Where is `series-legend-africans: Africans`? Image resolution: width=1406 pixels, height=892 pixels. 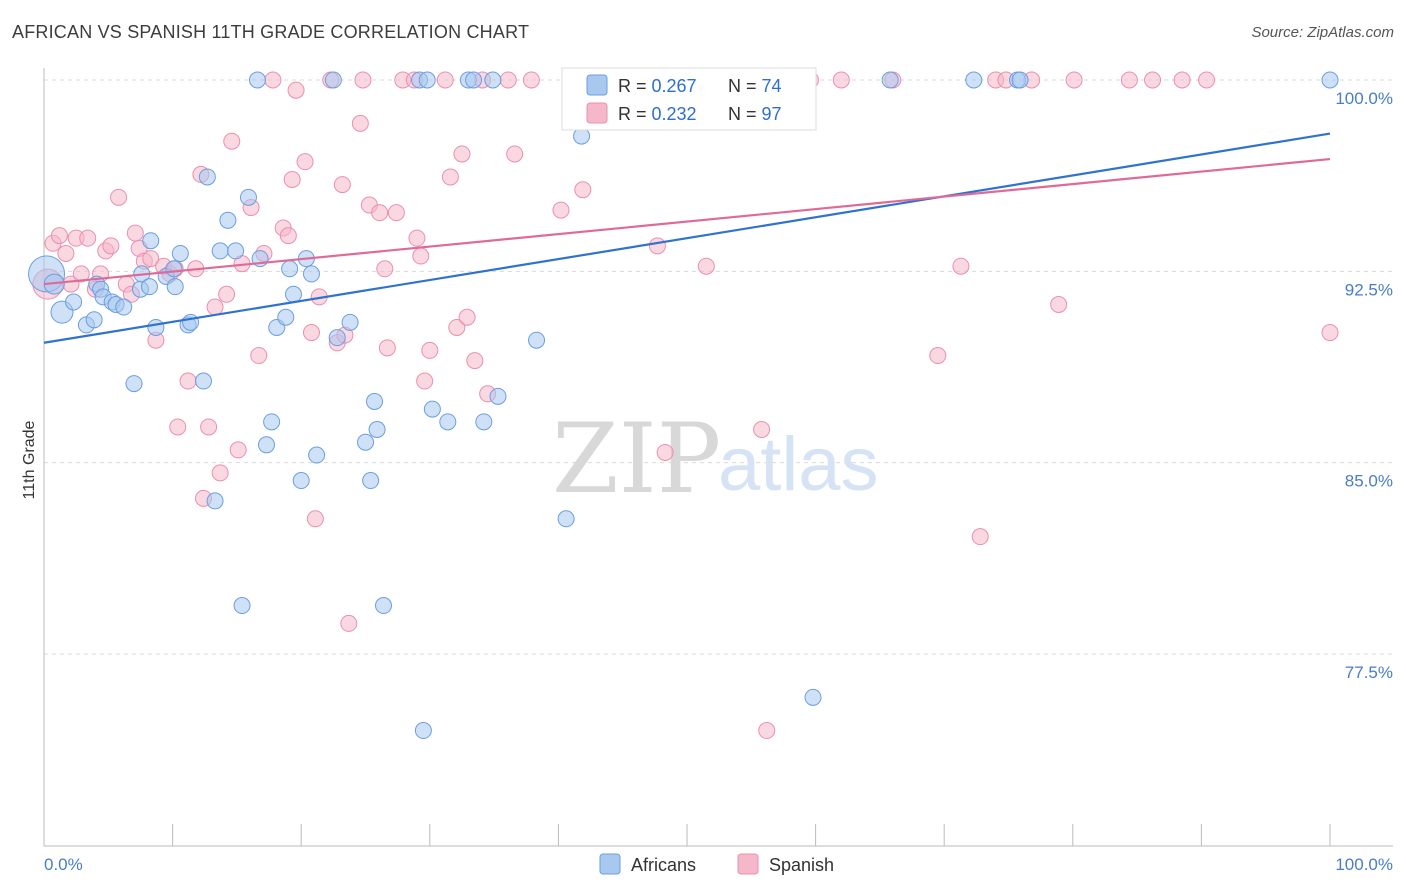
series-legend-africans: Africans is located at coordinates (663, 865).